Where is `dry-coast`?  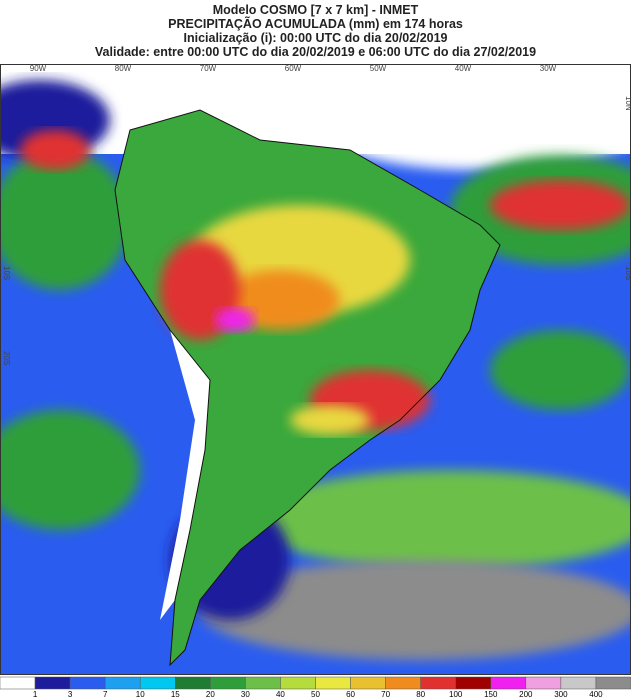 dry-coast is located at coordinates (185, 475).